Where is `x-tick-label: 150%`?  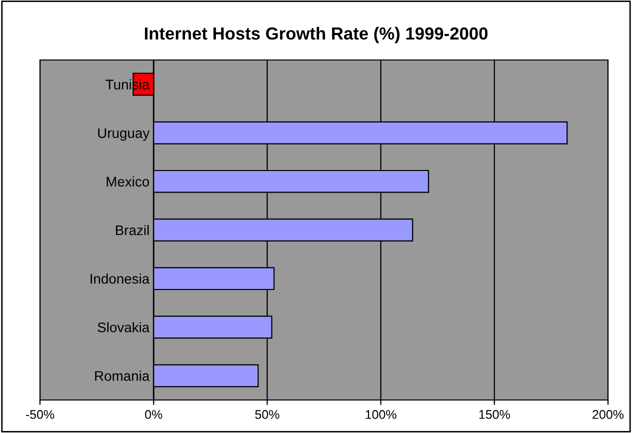 x-tick-label: 150% is located at coordinates (494, 414).